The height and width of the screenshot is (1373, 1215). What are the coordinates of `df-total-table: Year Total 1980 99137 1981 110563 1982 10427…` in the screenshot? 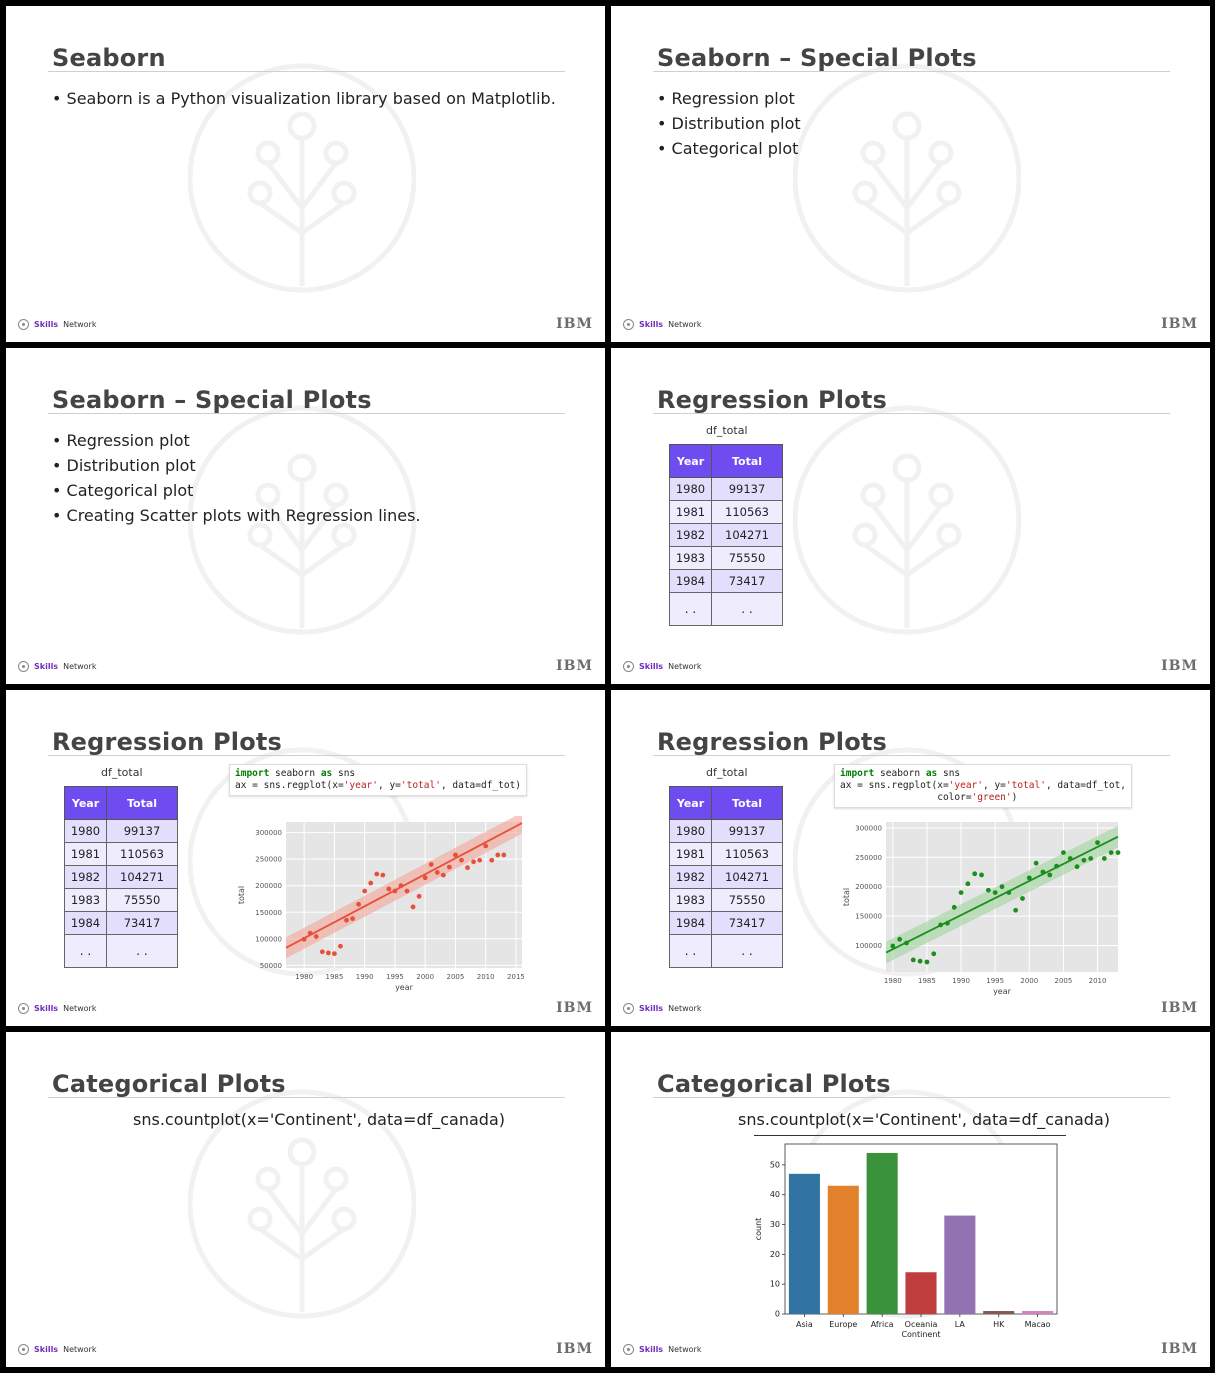 It's located at (726, 877).